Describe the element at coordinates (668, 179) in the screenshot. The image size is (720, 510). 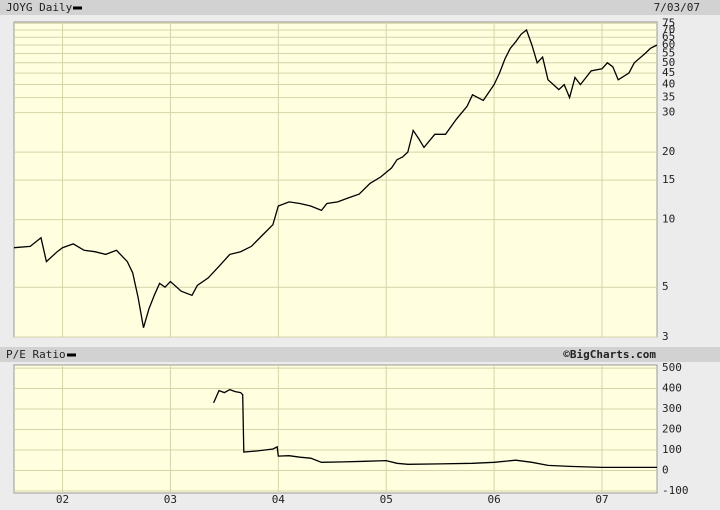
I see `y-tick-label: 15` at that location.